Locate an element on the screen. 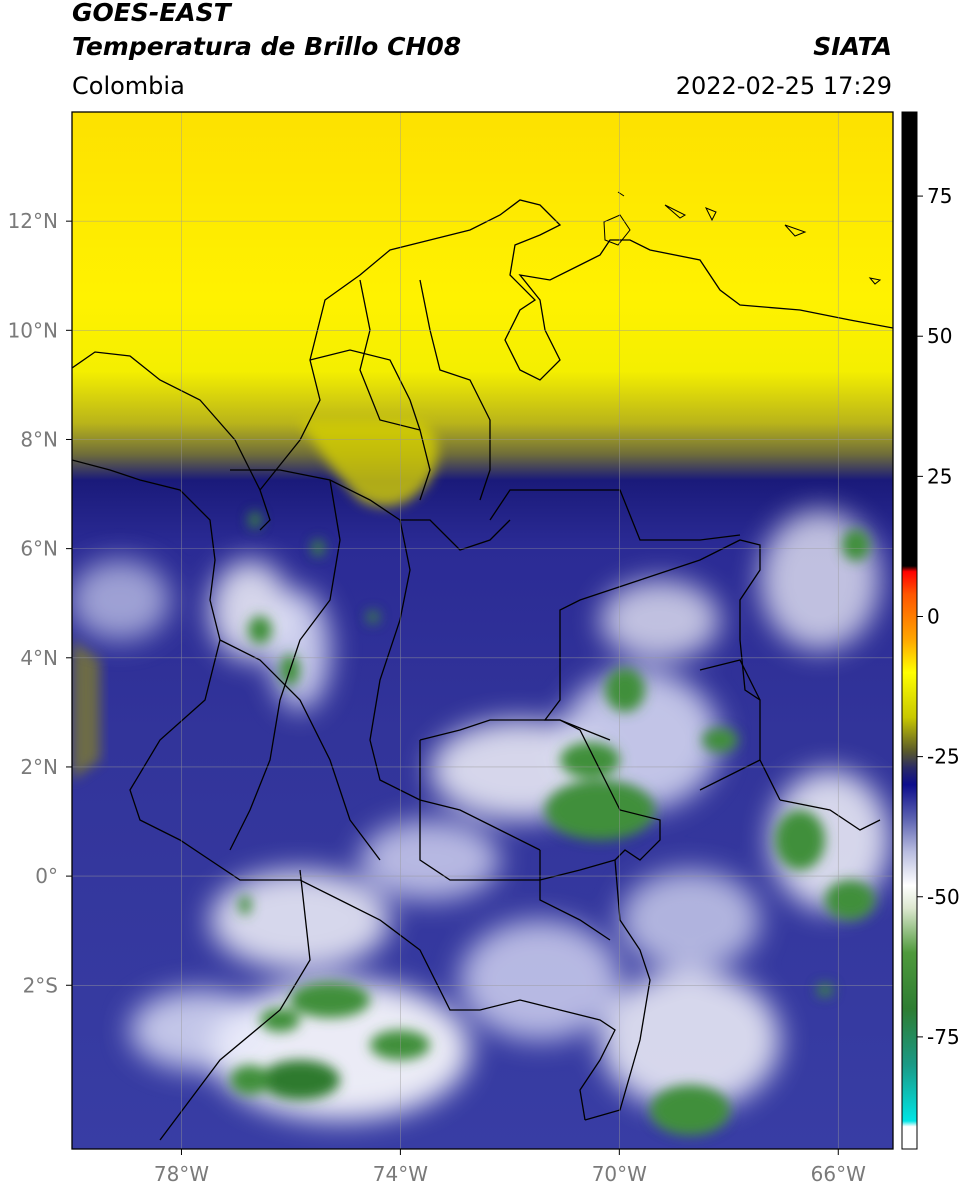  lat-tick-label: 10°N is located at coordinates (33, 330).